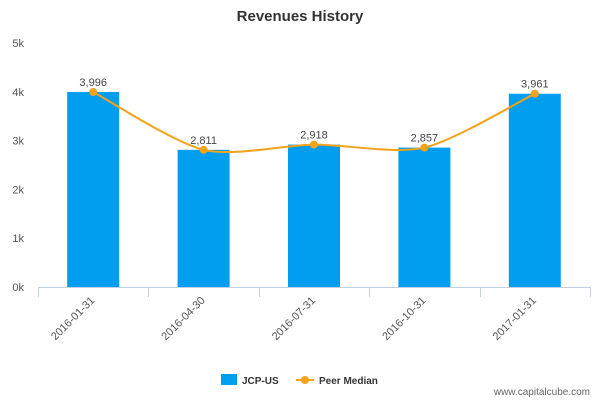 The height and width of the screenshot is (400, 600). Describe the element at coordinates (425, 139) in the screenshot. I see `data-label-3: 2,857` at that location.